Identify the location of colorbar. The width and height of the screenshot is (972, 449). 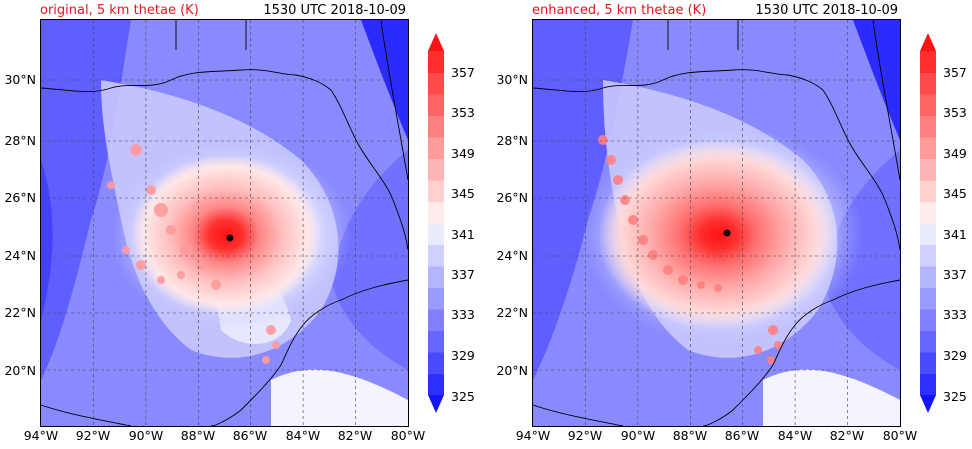
(436, 223).